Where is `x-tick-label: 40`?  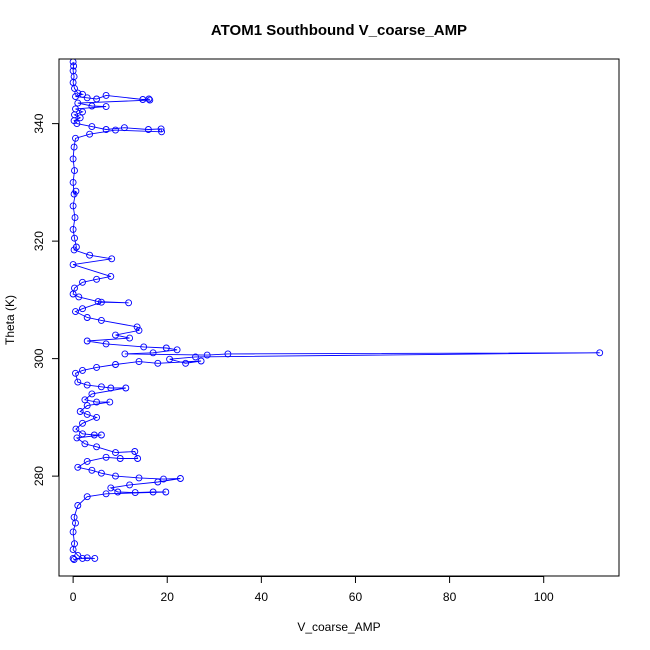 x-tick-label: 40 is located at coordinates (262, 597).